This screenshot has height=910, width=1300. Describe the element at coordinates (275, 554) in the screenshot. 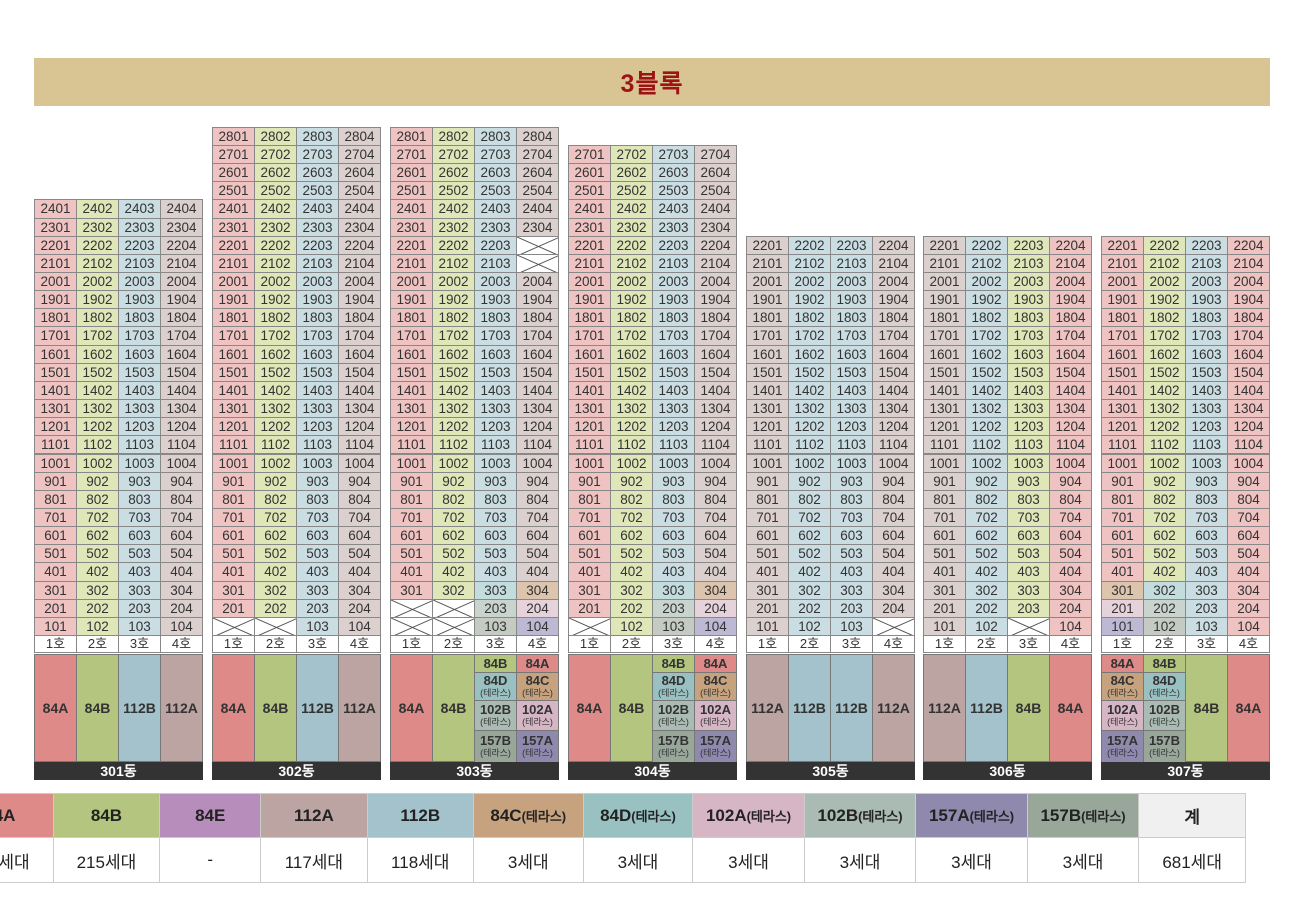

I see `unit-cell: 502` at that location.